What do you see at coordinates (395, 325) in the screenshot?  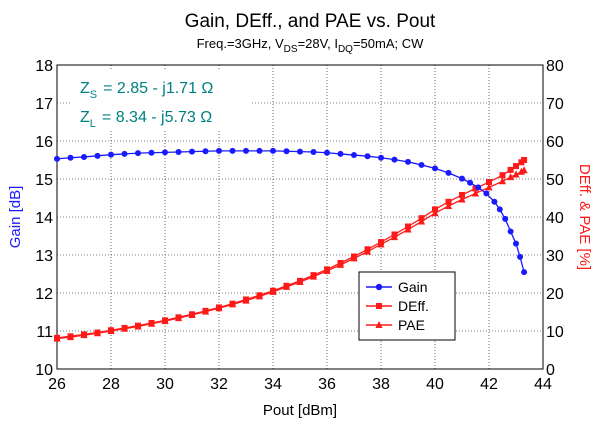 I see `legend-item-pae: PAE` at bounding box center [395, 325].